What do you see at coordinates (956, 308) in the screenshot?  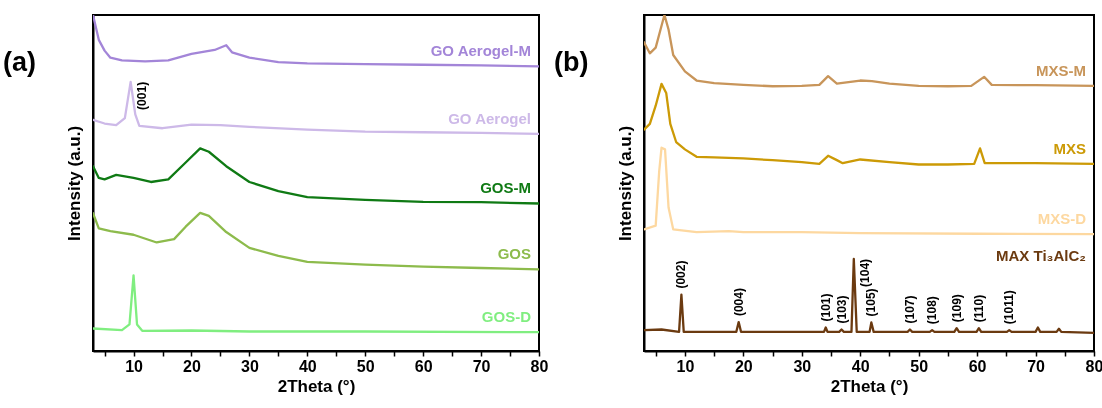 I see `annotation: (109)` at bounding box center [956, 308].